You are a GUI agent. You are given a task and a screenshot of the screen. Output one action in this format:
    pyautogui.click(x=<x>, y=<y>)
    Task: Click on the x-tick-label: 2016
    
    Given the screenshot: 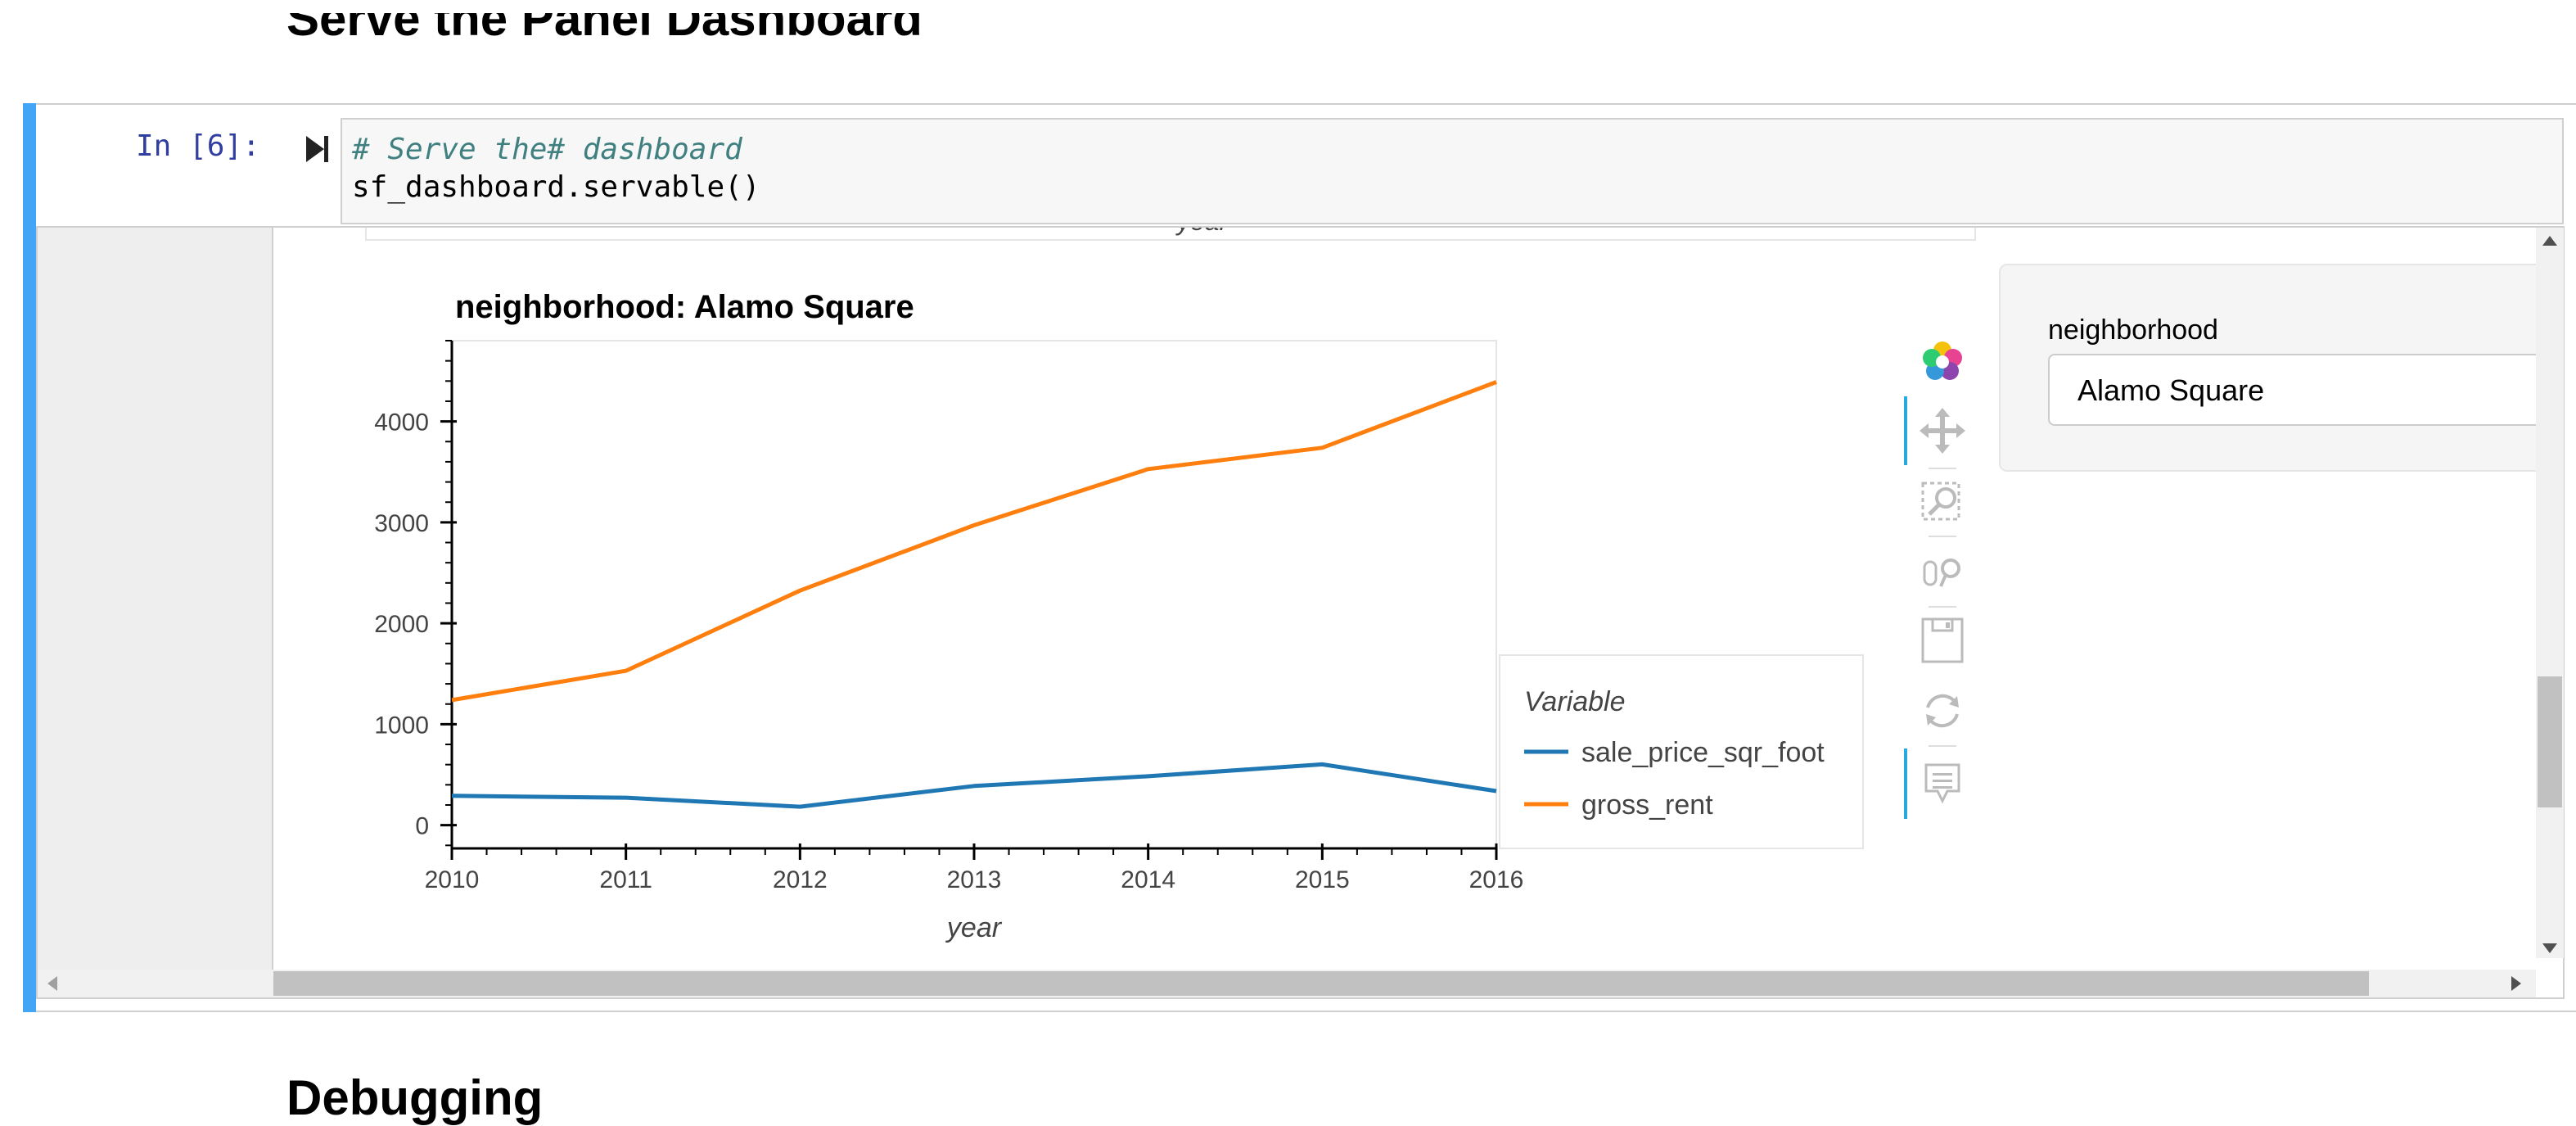 What is the action you would take?
    pyautogui.click(x=1496, y=879)
    